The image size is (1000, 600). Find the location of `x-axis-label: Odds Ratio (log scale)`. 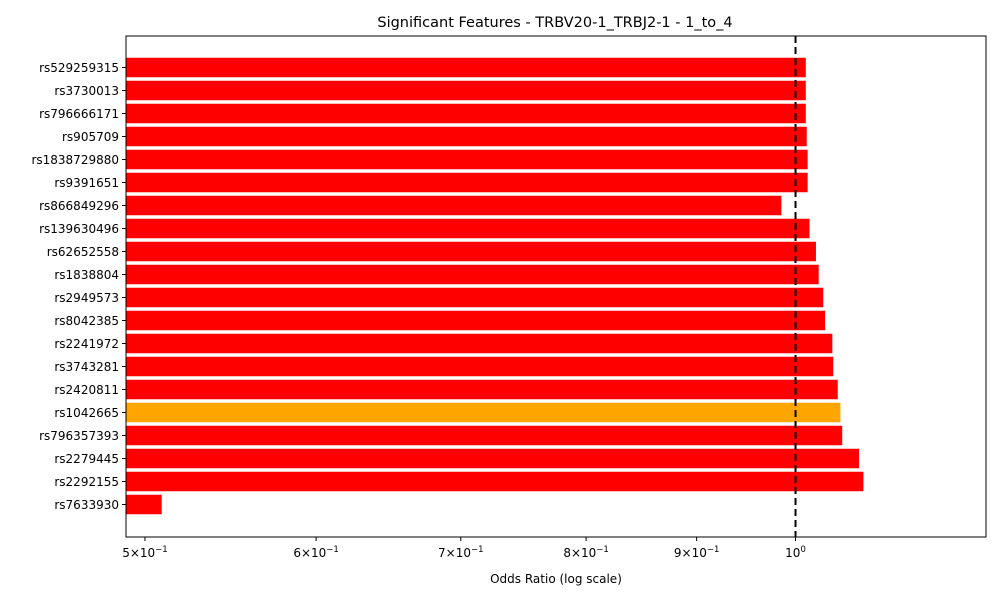

x-axis-label: Odds Ratio (log scale) is located at coordinates (556, 579).